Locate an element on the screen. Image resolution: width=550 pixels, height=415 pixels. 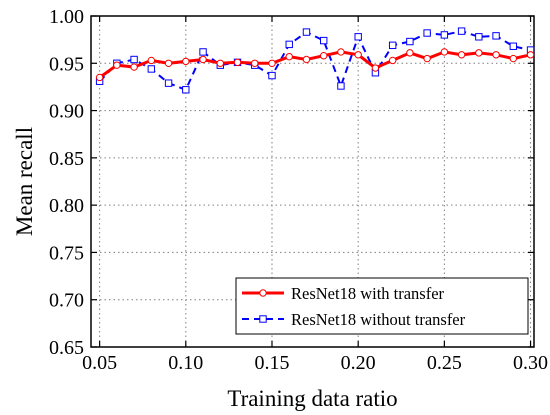
x-tick-label: 0.15 is located at coordinates (271, 363).